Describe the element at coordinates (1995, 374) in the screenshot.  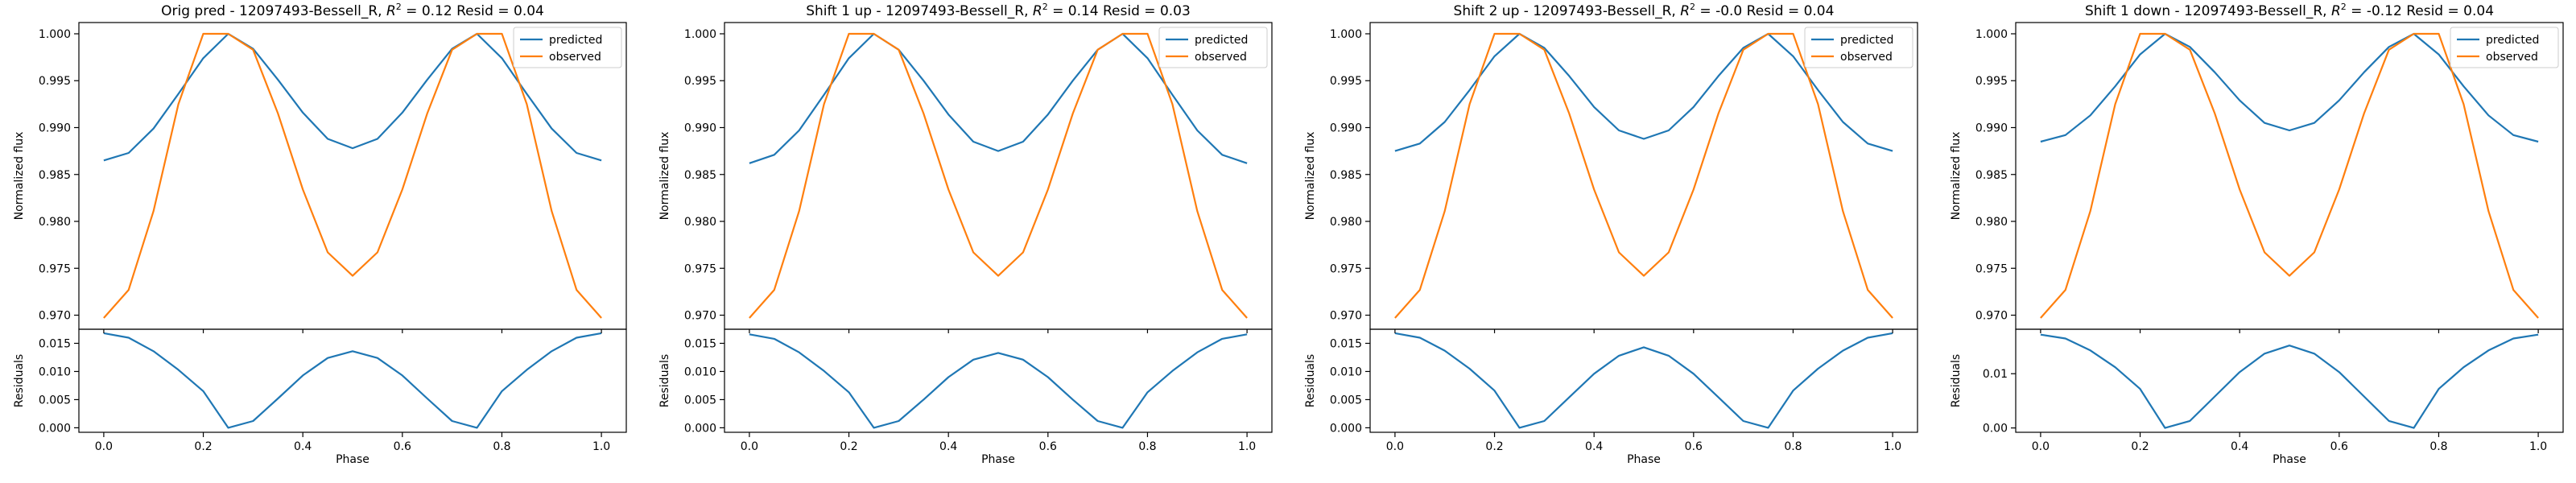
I see `y-tick-label: 0.01` at that location.